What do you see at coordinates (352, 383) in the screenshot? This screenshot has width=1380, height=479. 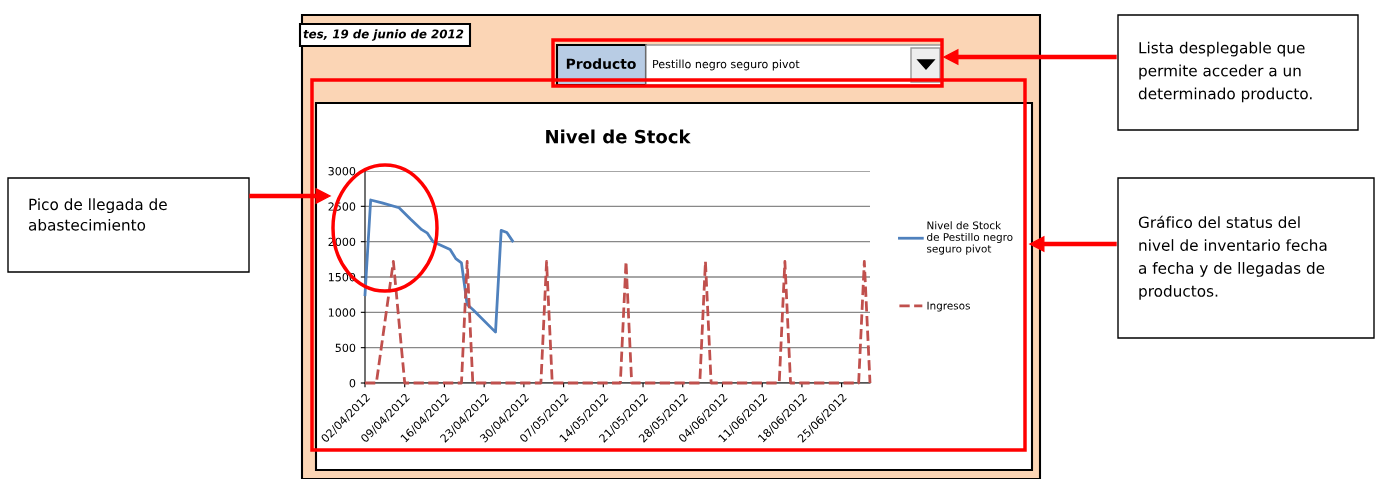 I see `y-tick-label: 0` at bounding box center [352, 383].